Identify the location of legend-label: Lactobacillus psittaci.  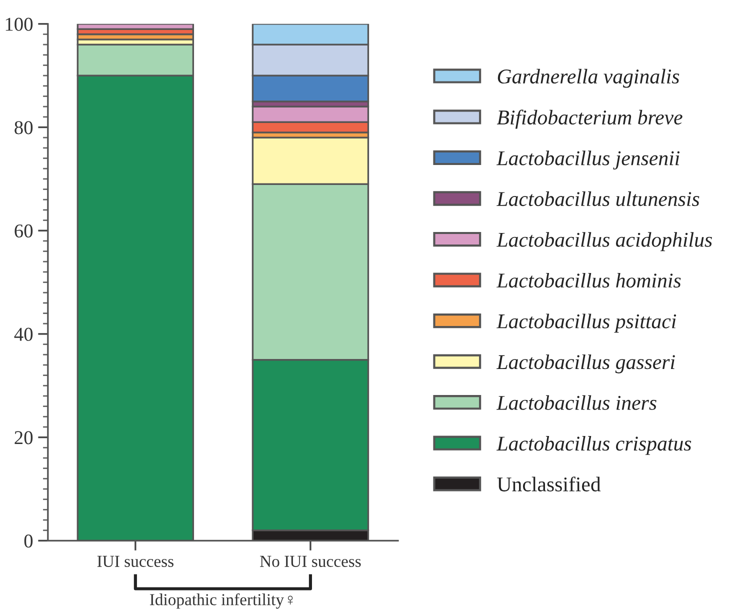
(586, 323).